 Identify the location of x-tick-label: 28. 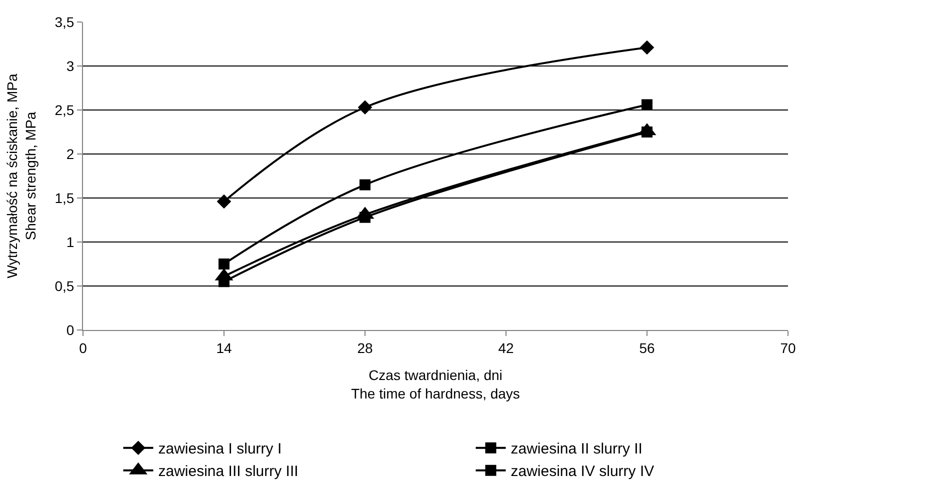
(365, 348).